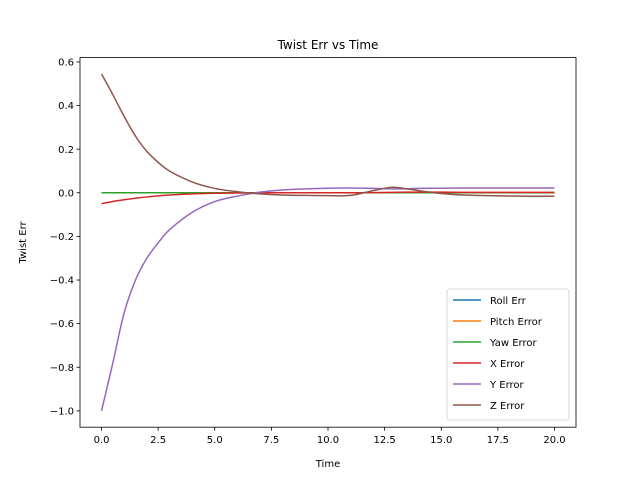  I want to click on x-axis: 0.0 2.5 5.0 7.5 10.0 12.5 15.0 17.5 20.0, so click(330, 436).